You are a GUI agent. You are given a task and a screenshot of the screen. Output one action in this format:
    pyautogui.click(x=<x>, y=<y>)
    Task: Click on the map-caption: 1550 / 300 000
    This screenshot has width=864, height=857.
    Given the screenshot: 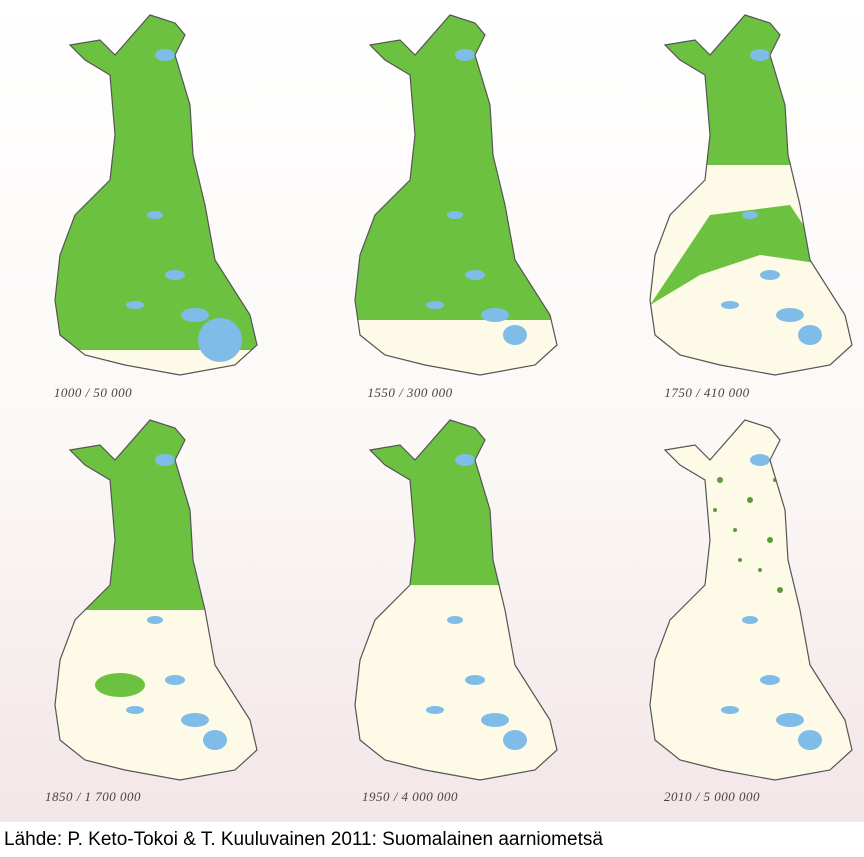 What is the action you would take?
    pyautogui.click(x=409, y=392)
    